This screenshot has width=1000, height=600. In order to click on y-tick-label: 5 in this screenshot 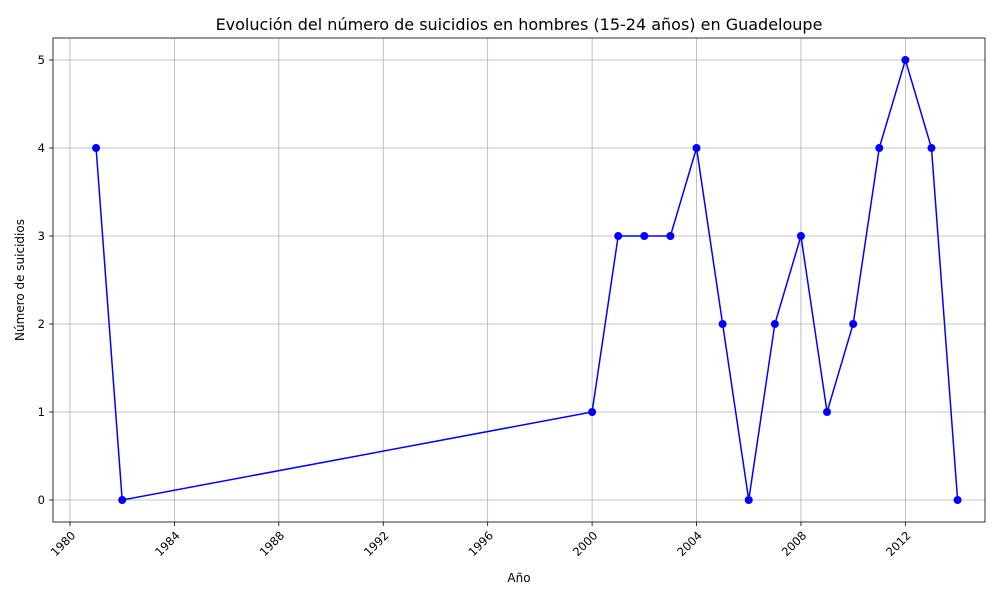, I will do `click(41, 60)`.